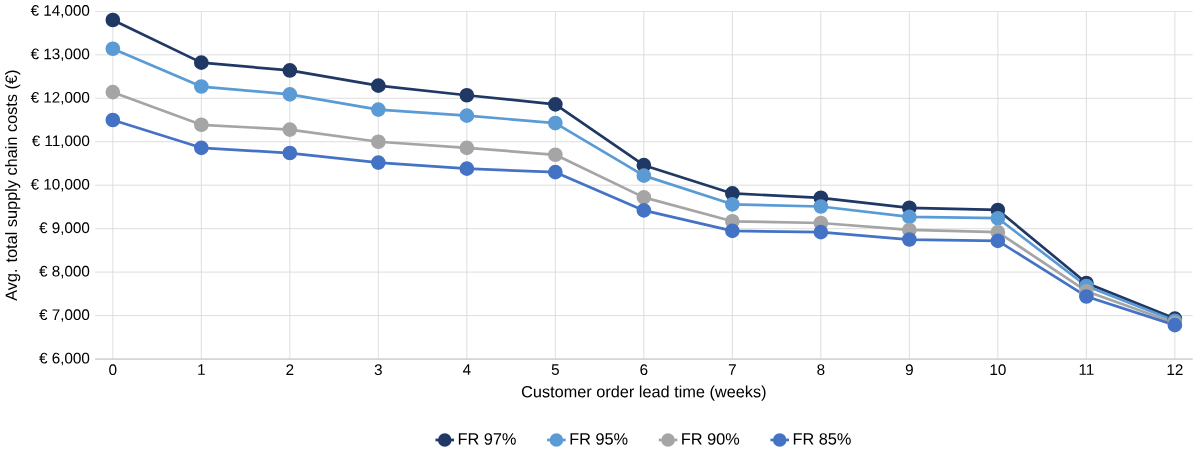 The height and width of the screenshot is (451, 1193). Describe the element at coordinates (487, 439) in the screenshot. I see `legend-label: FR 97%` at that location.